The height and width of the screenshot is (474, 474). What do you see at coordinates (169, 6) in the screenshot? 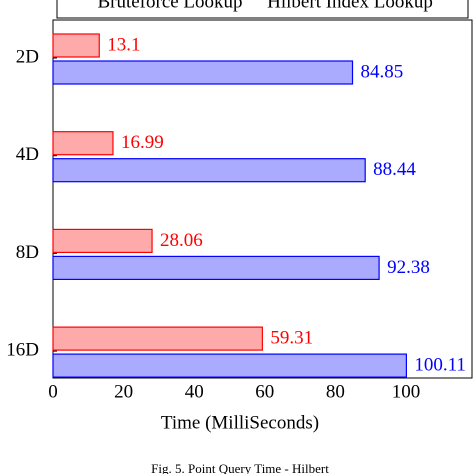
I see `legend-label: Bruteforce Lookup` at bounding box center [169, 6].